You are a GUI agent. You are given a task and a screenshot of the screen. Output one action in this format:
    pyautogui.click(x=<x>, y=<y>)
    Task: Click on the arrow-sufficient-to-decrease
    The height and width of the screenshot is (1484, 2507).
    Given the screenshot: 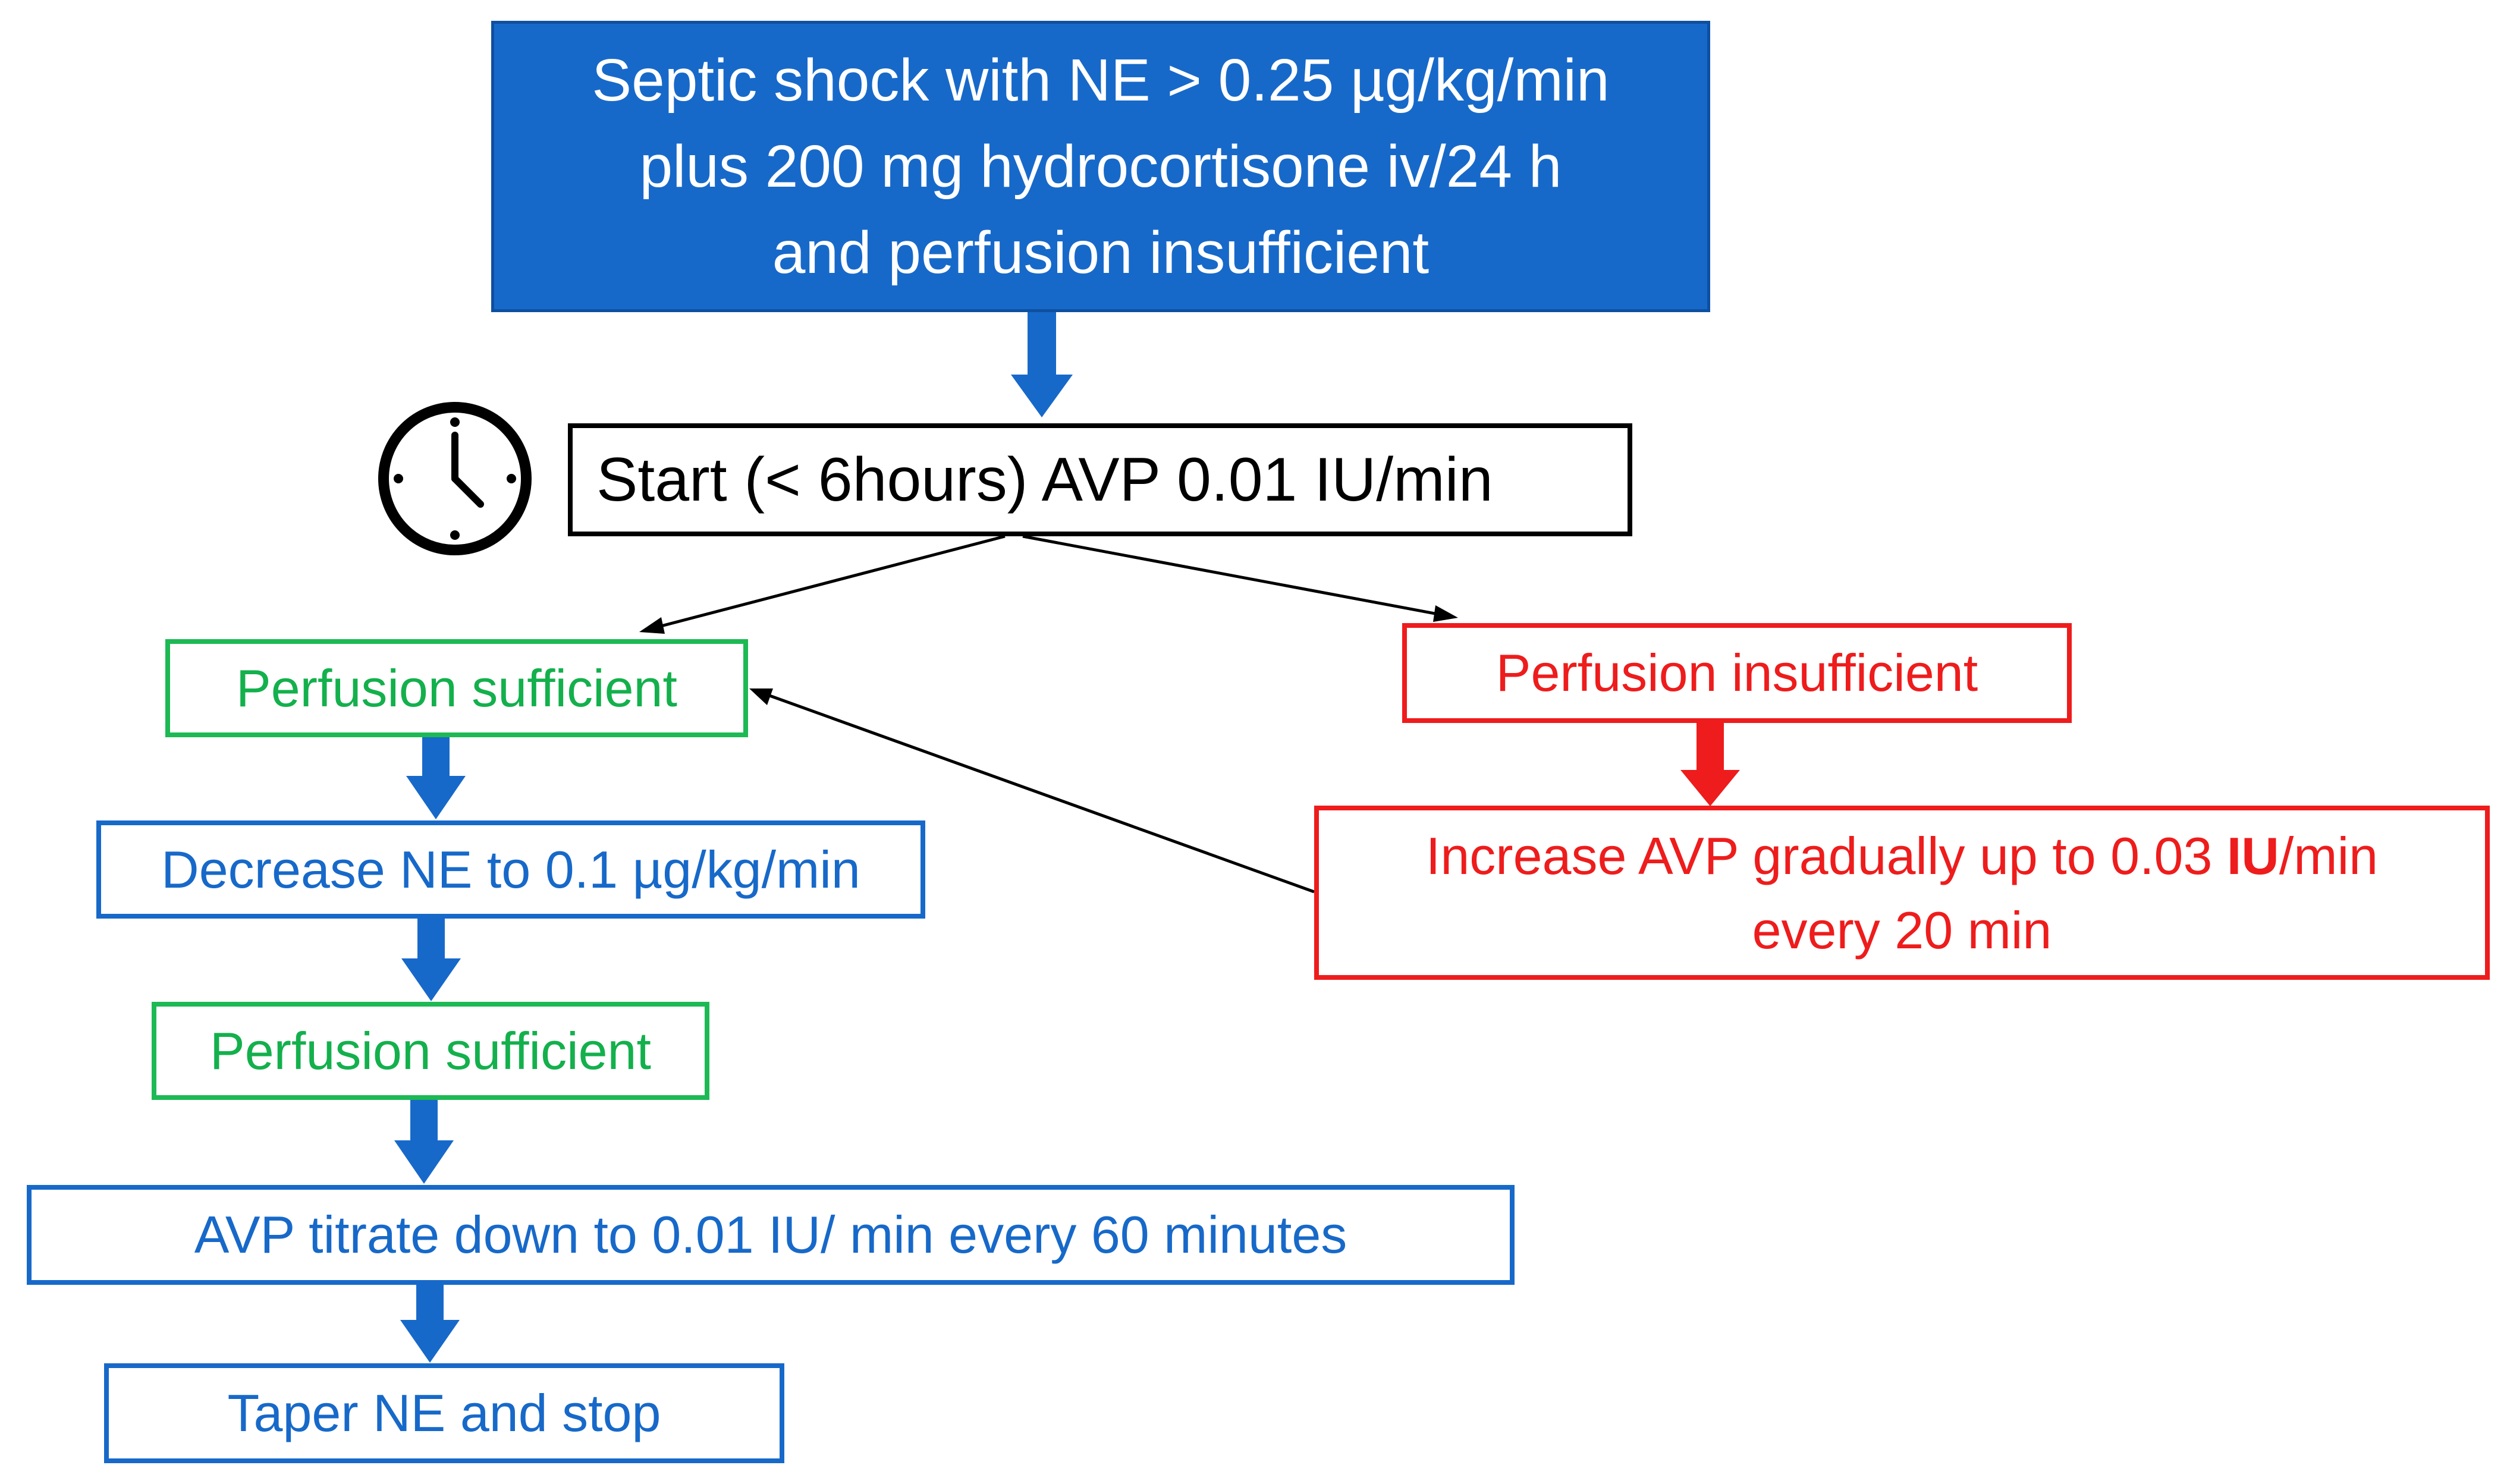 What is the action you would take?
    pyautogui.click(x=436, y=778)
    